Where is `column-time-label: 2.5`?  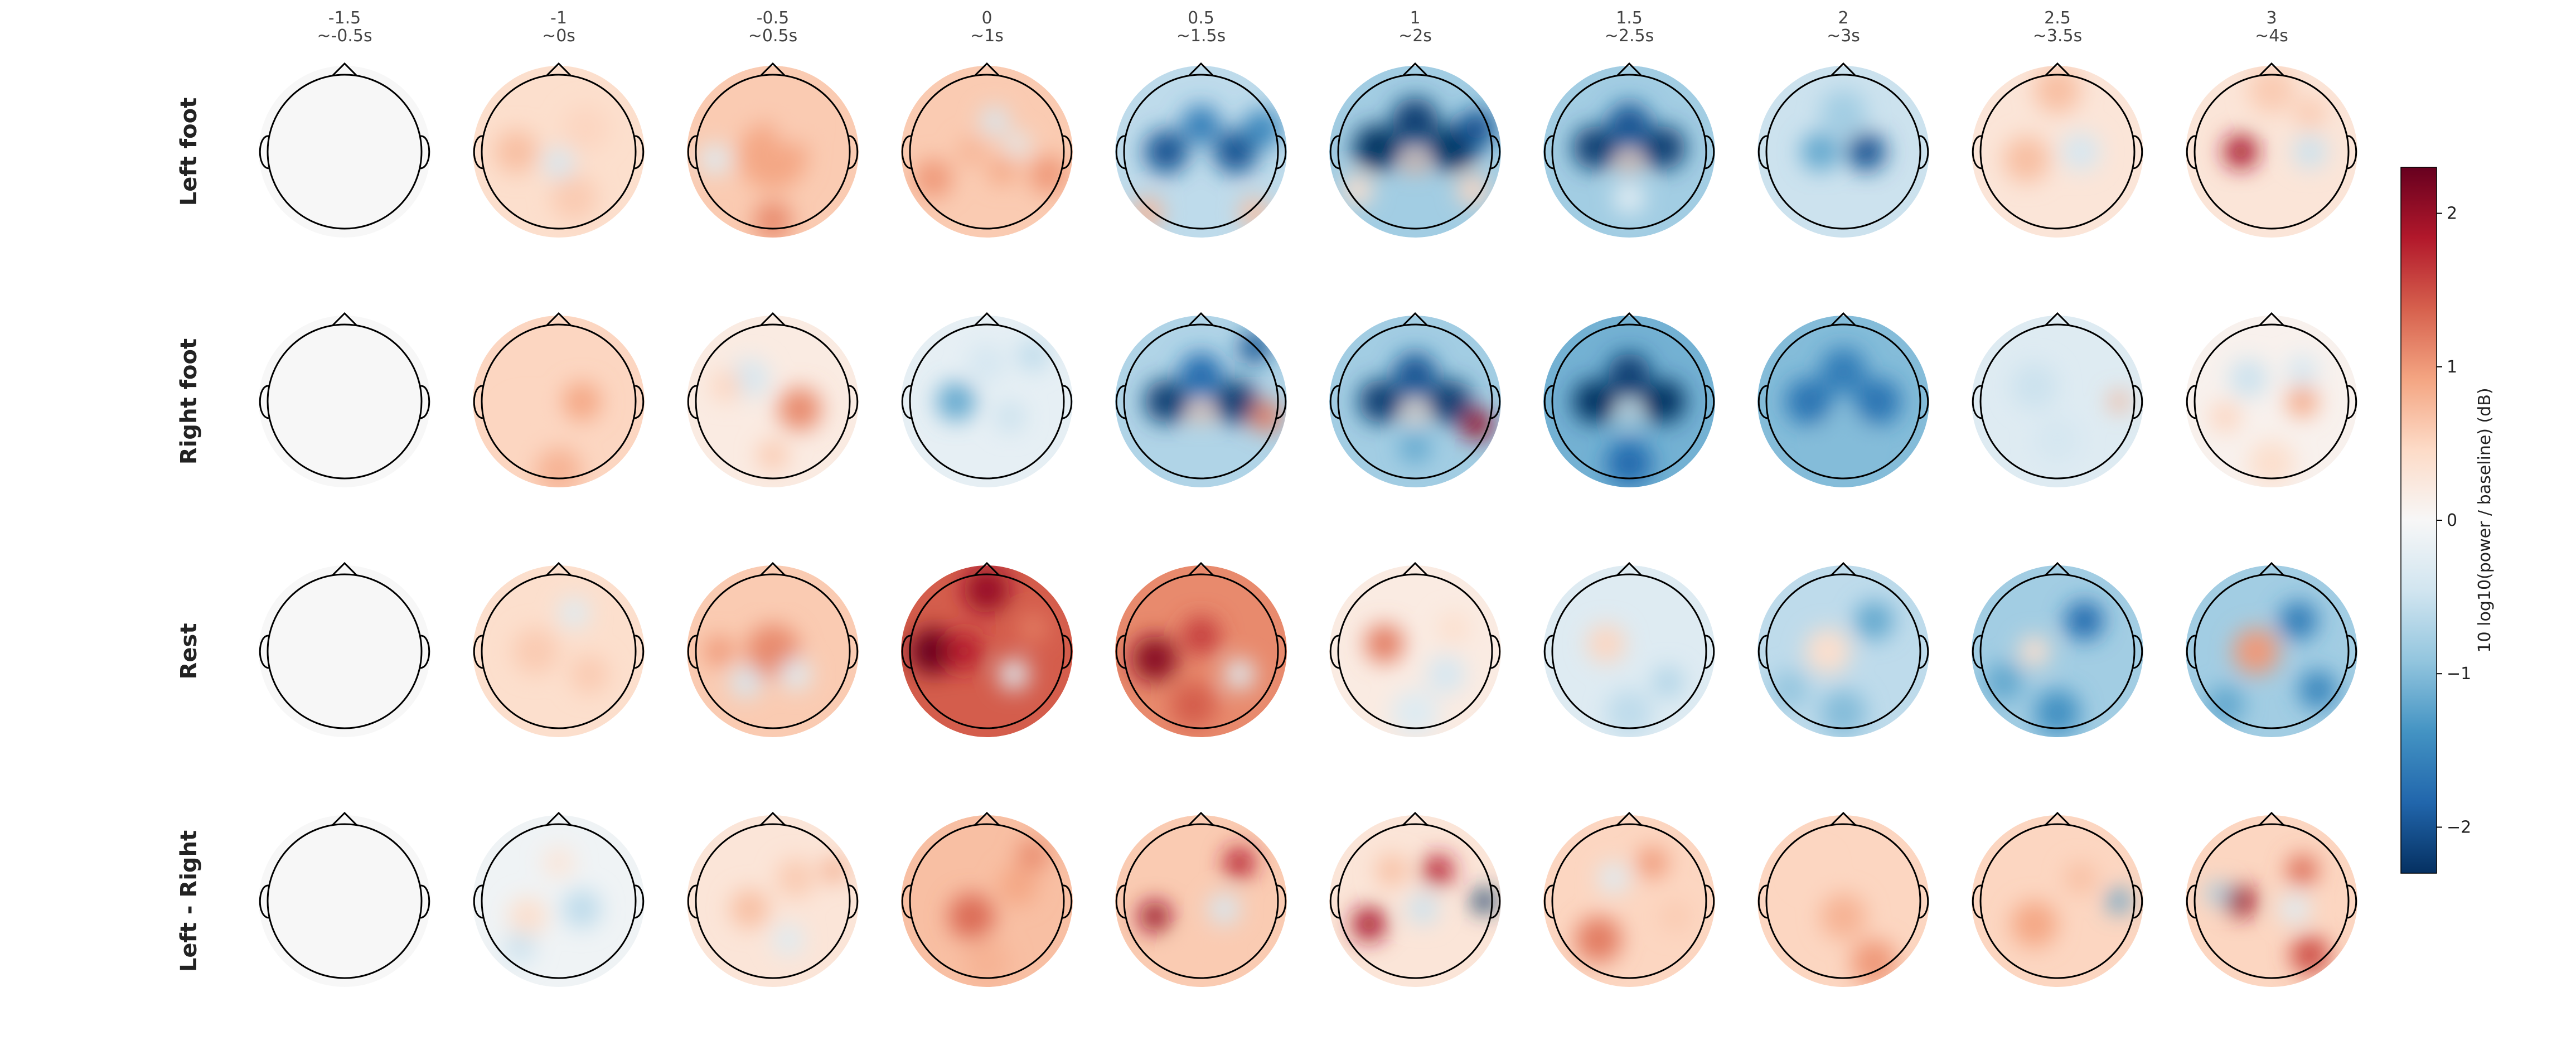
column-time-label: 2.5 is located at coordinates (2057, 18).